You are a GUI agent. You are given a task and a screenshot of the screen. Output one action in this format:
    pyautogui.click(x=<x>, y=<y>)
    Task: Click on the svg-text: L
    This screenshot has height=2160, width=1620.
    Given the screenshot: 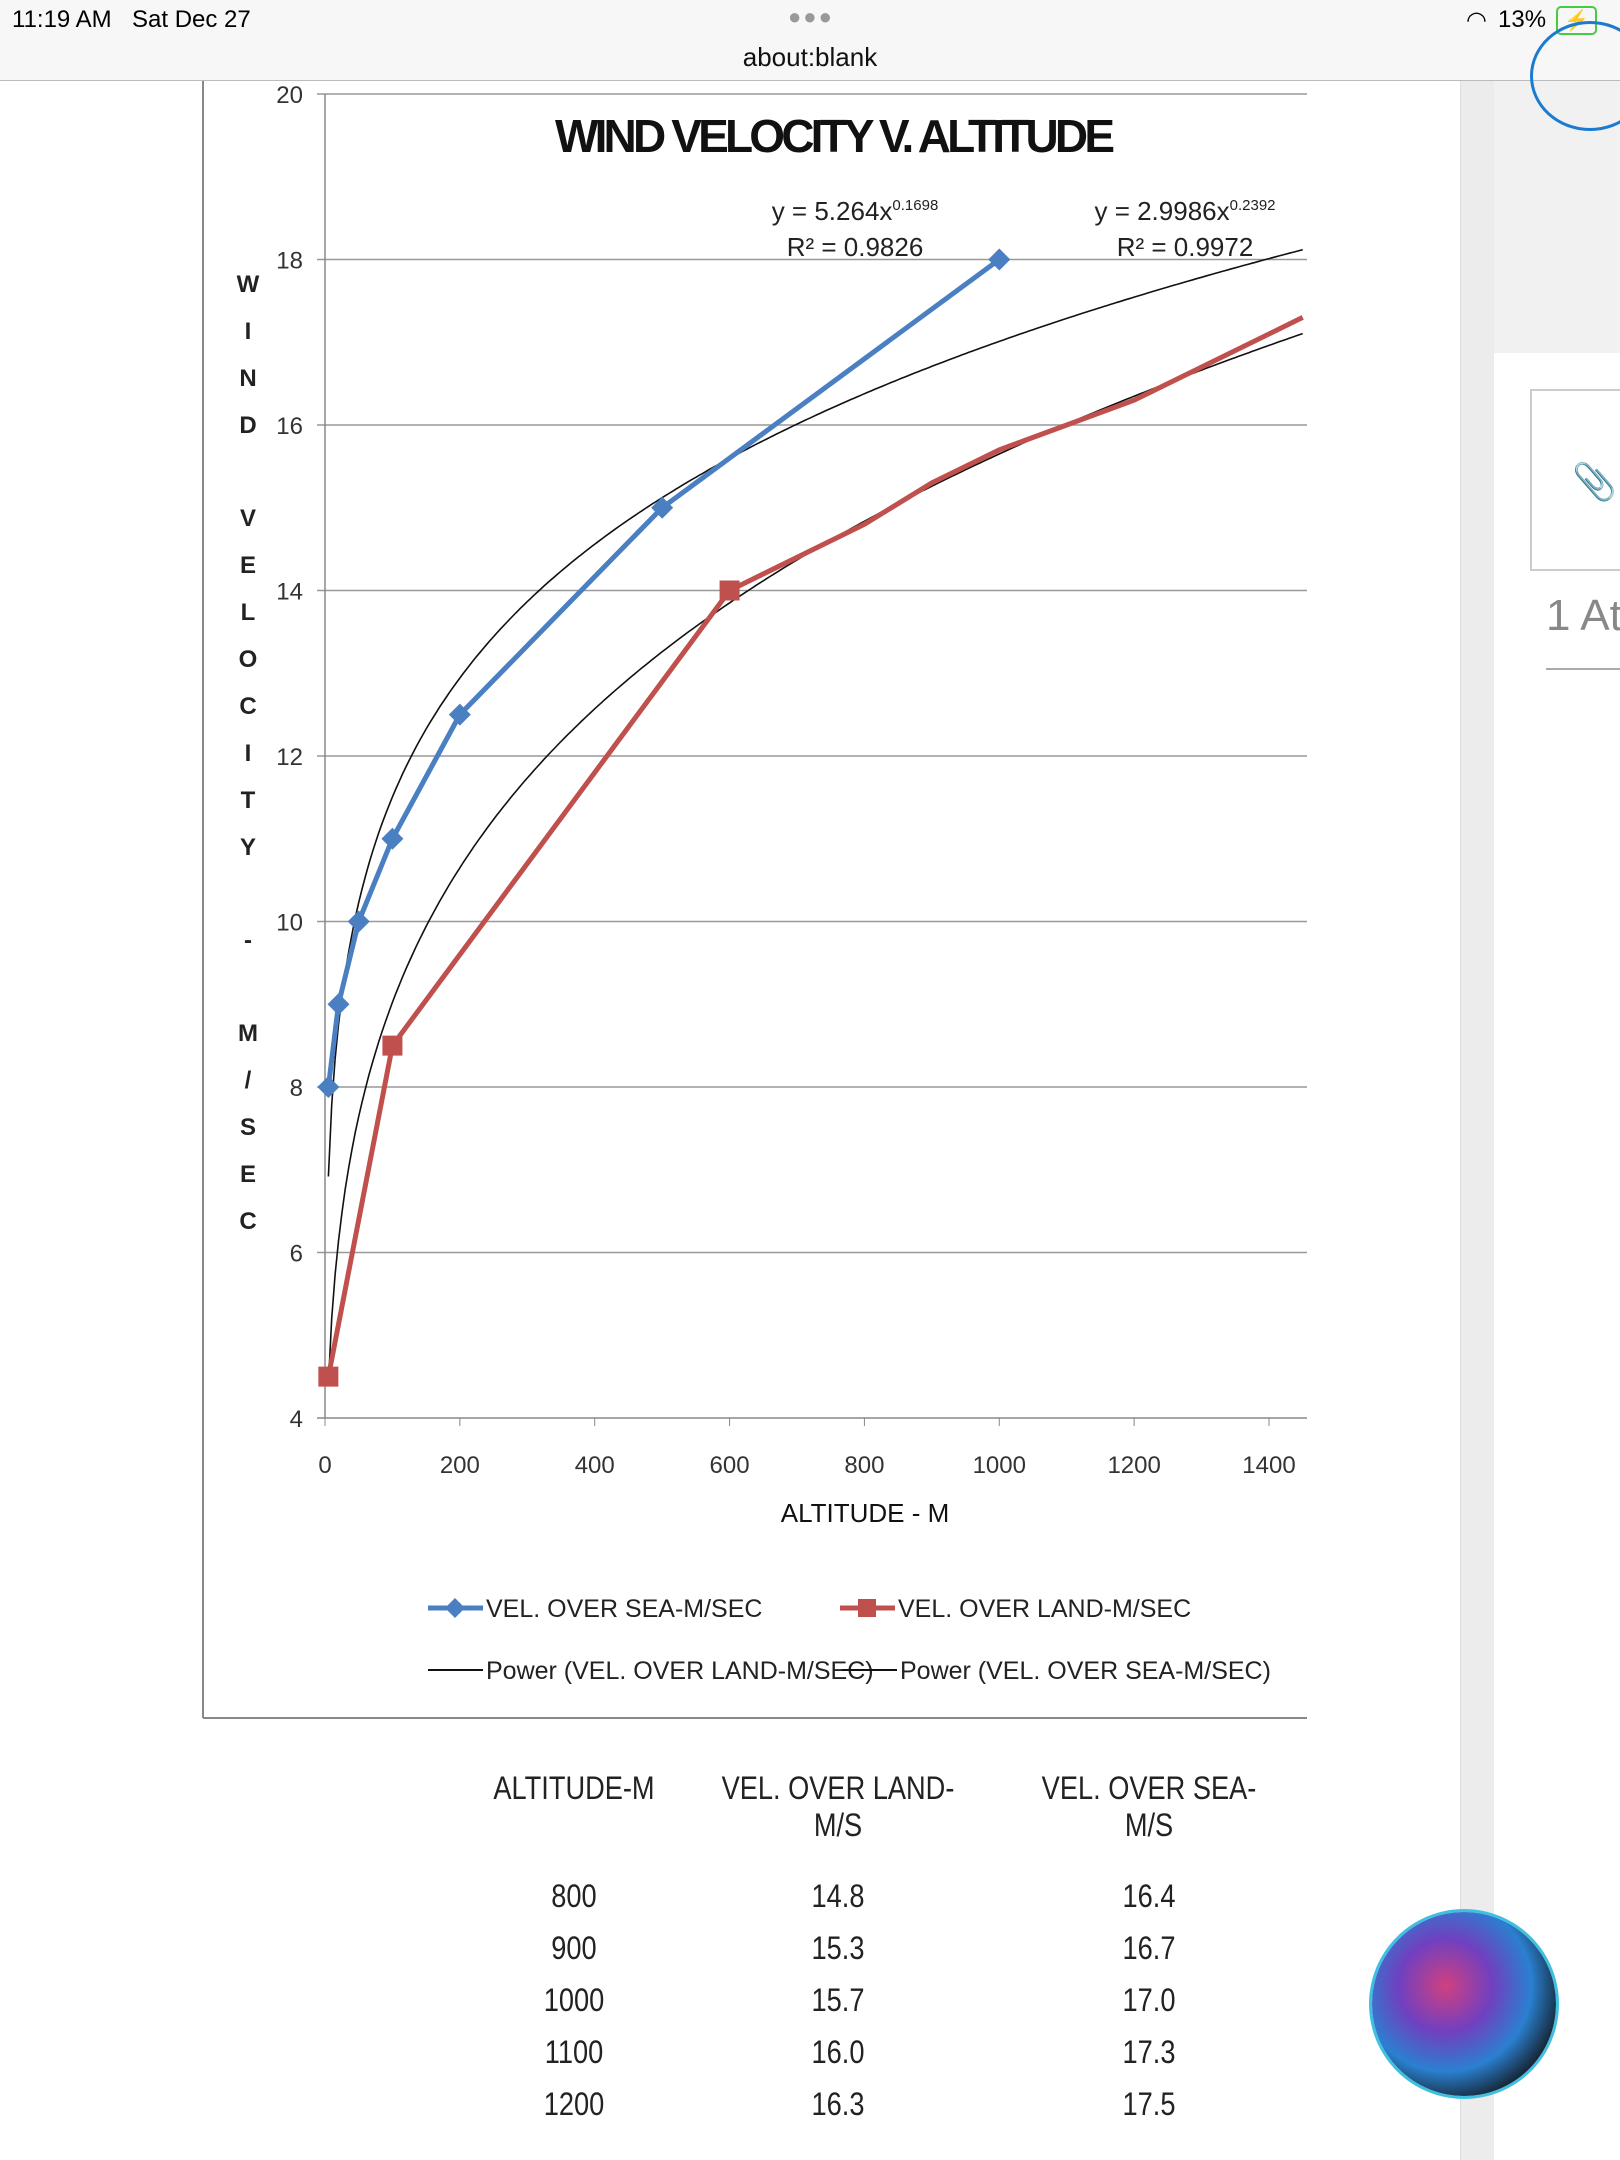 What is the action you would take?
    pyautogui.click(x=248, y=612)
    